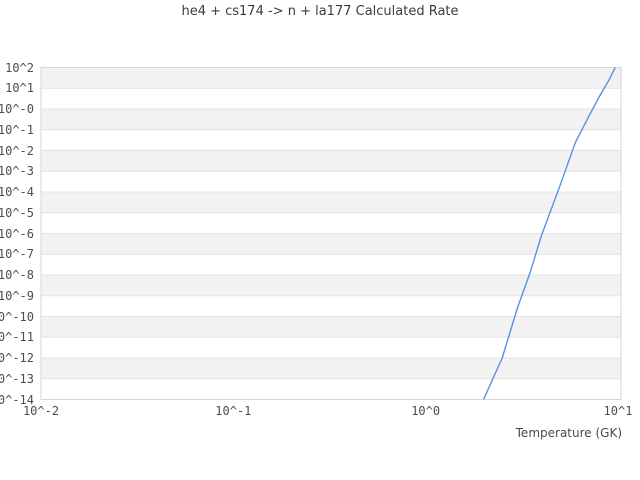  What do you see at coordinates (17, 129) in the screenshot?
I see `y-tick-label: 10^-1` at bounding box center [17, 129].